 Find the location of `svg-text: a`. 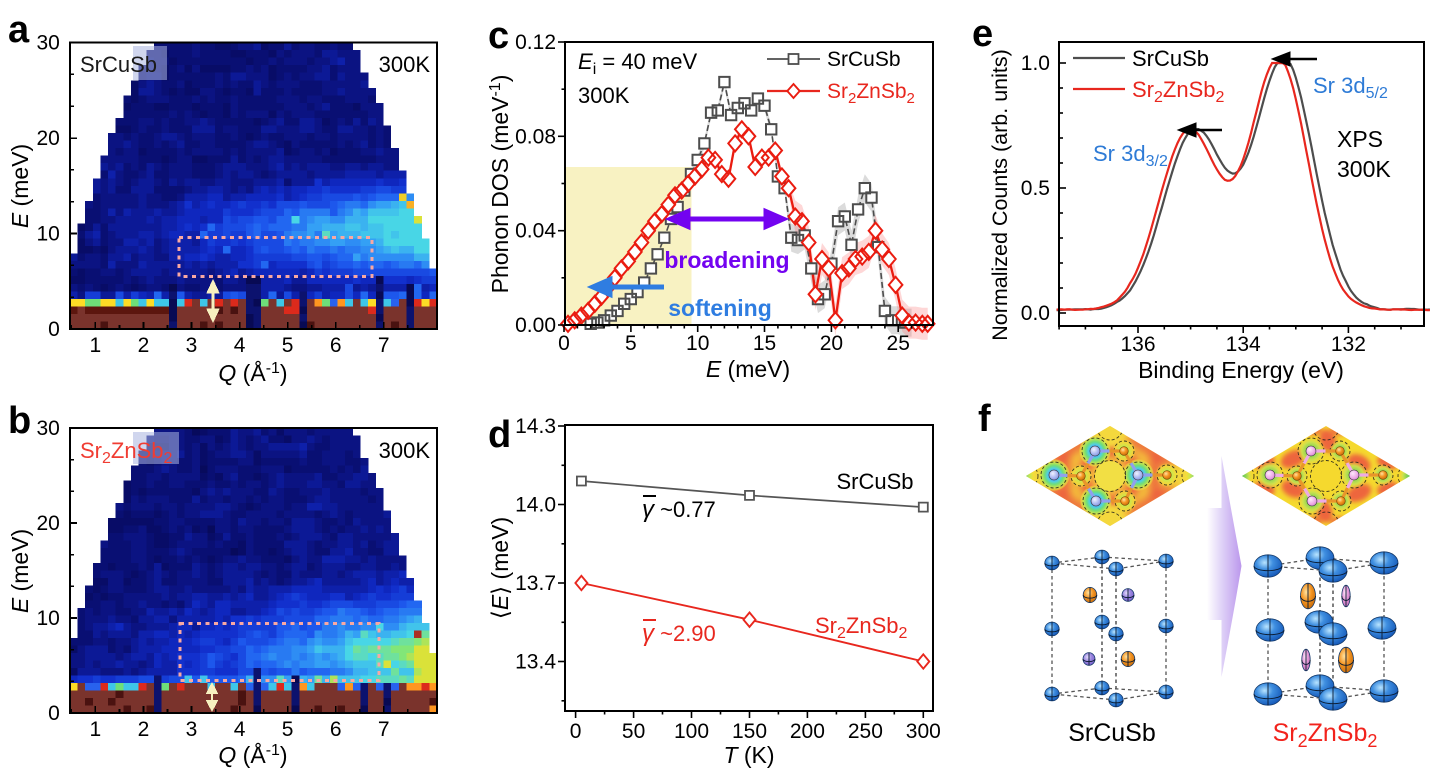

svg-text: a is located at coordinates (19, 30).